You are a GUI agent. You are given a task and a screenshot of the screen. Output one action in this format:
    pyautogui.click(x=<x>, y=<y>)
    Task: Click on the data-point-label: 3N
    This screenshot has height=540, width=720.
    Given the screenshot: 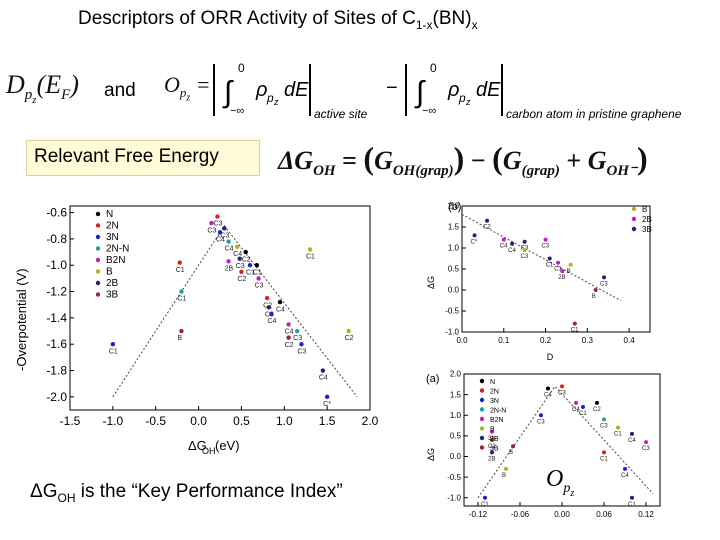 What is the action you would take?
    pyautogui.click(x=492, y=439)
    